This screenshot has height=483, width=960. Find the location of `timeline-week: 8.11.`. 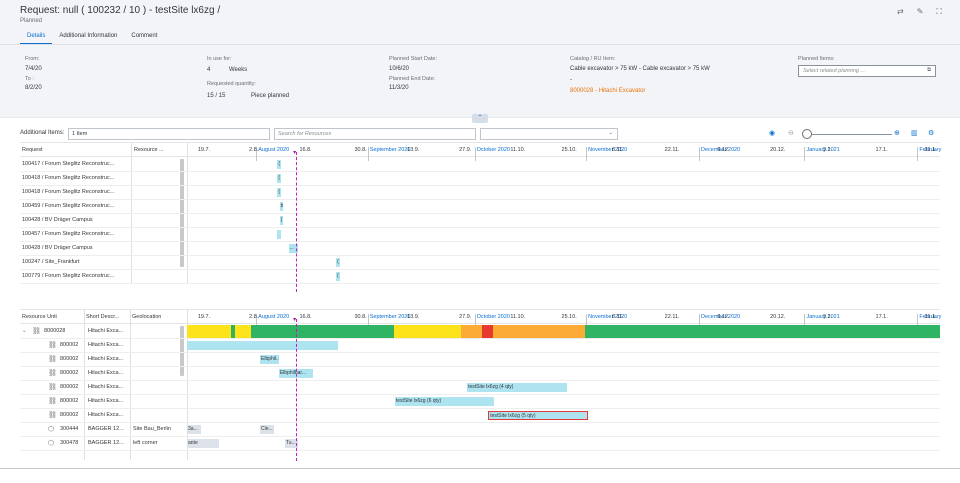

timeline-week: 8.11. is located at coordinates (617, 317).